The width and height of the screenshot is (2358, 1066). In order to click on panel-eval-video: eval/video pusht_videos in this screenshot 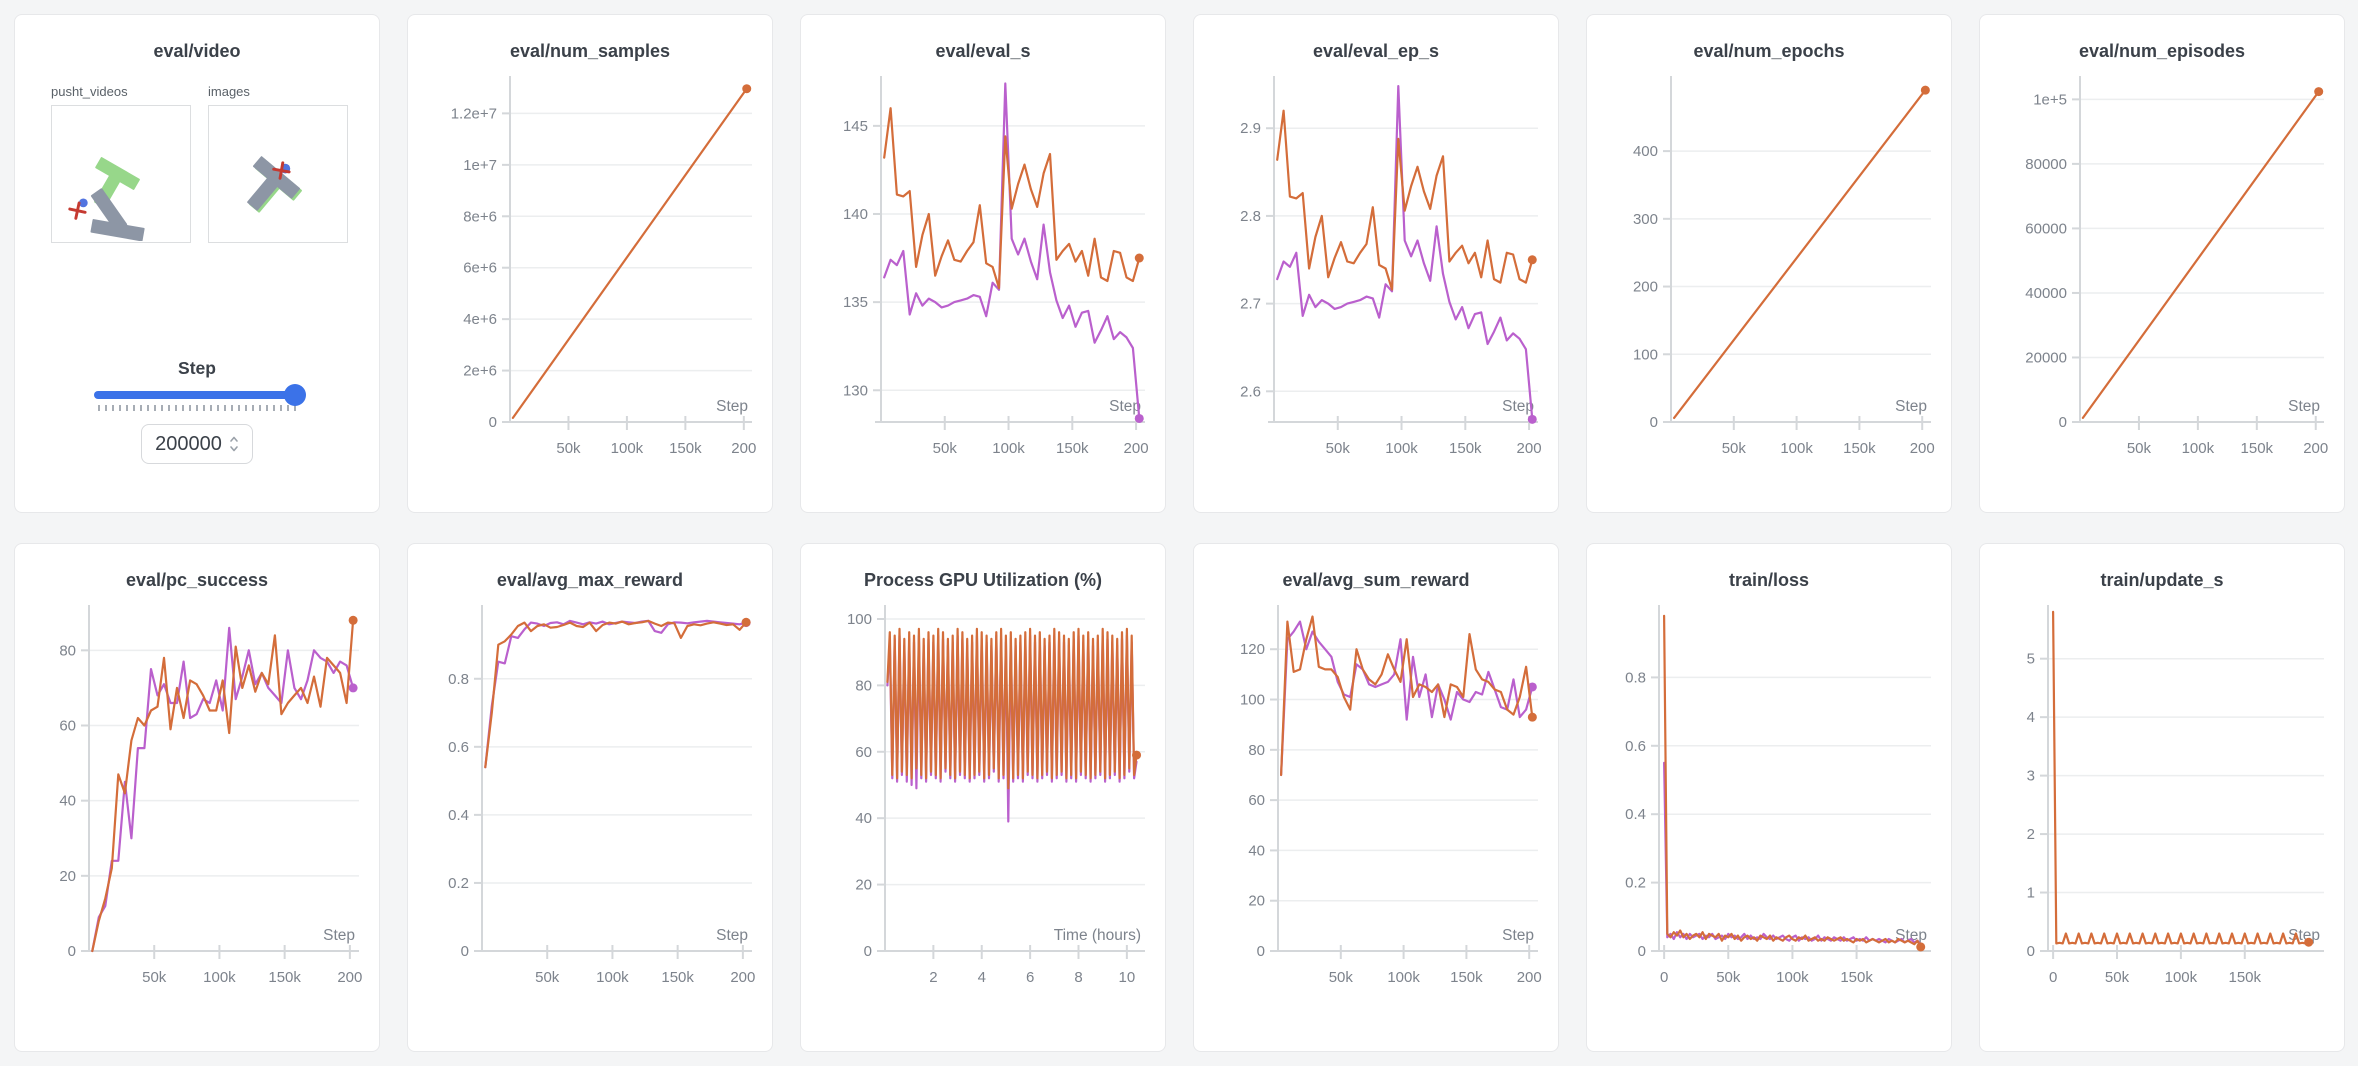, I will do `click(197, 263)`.